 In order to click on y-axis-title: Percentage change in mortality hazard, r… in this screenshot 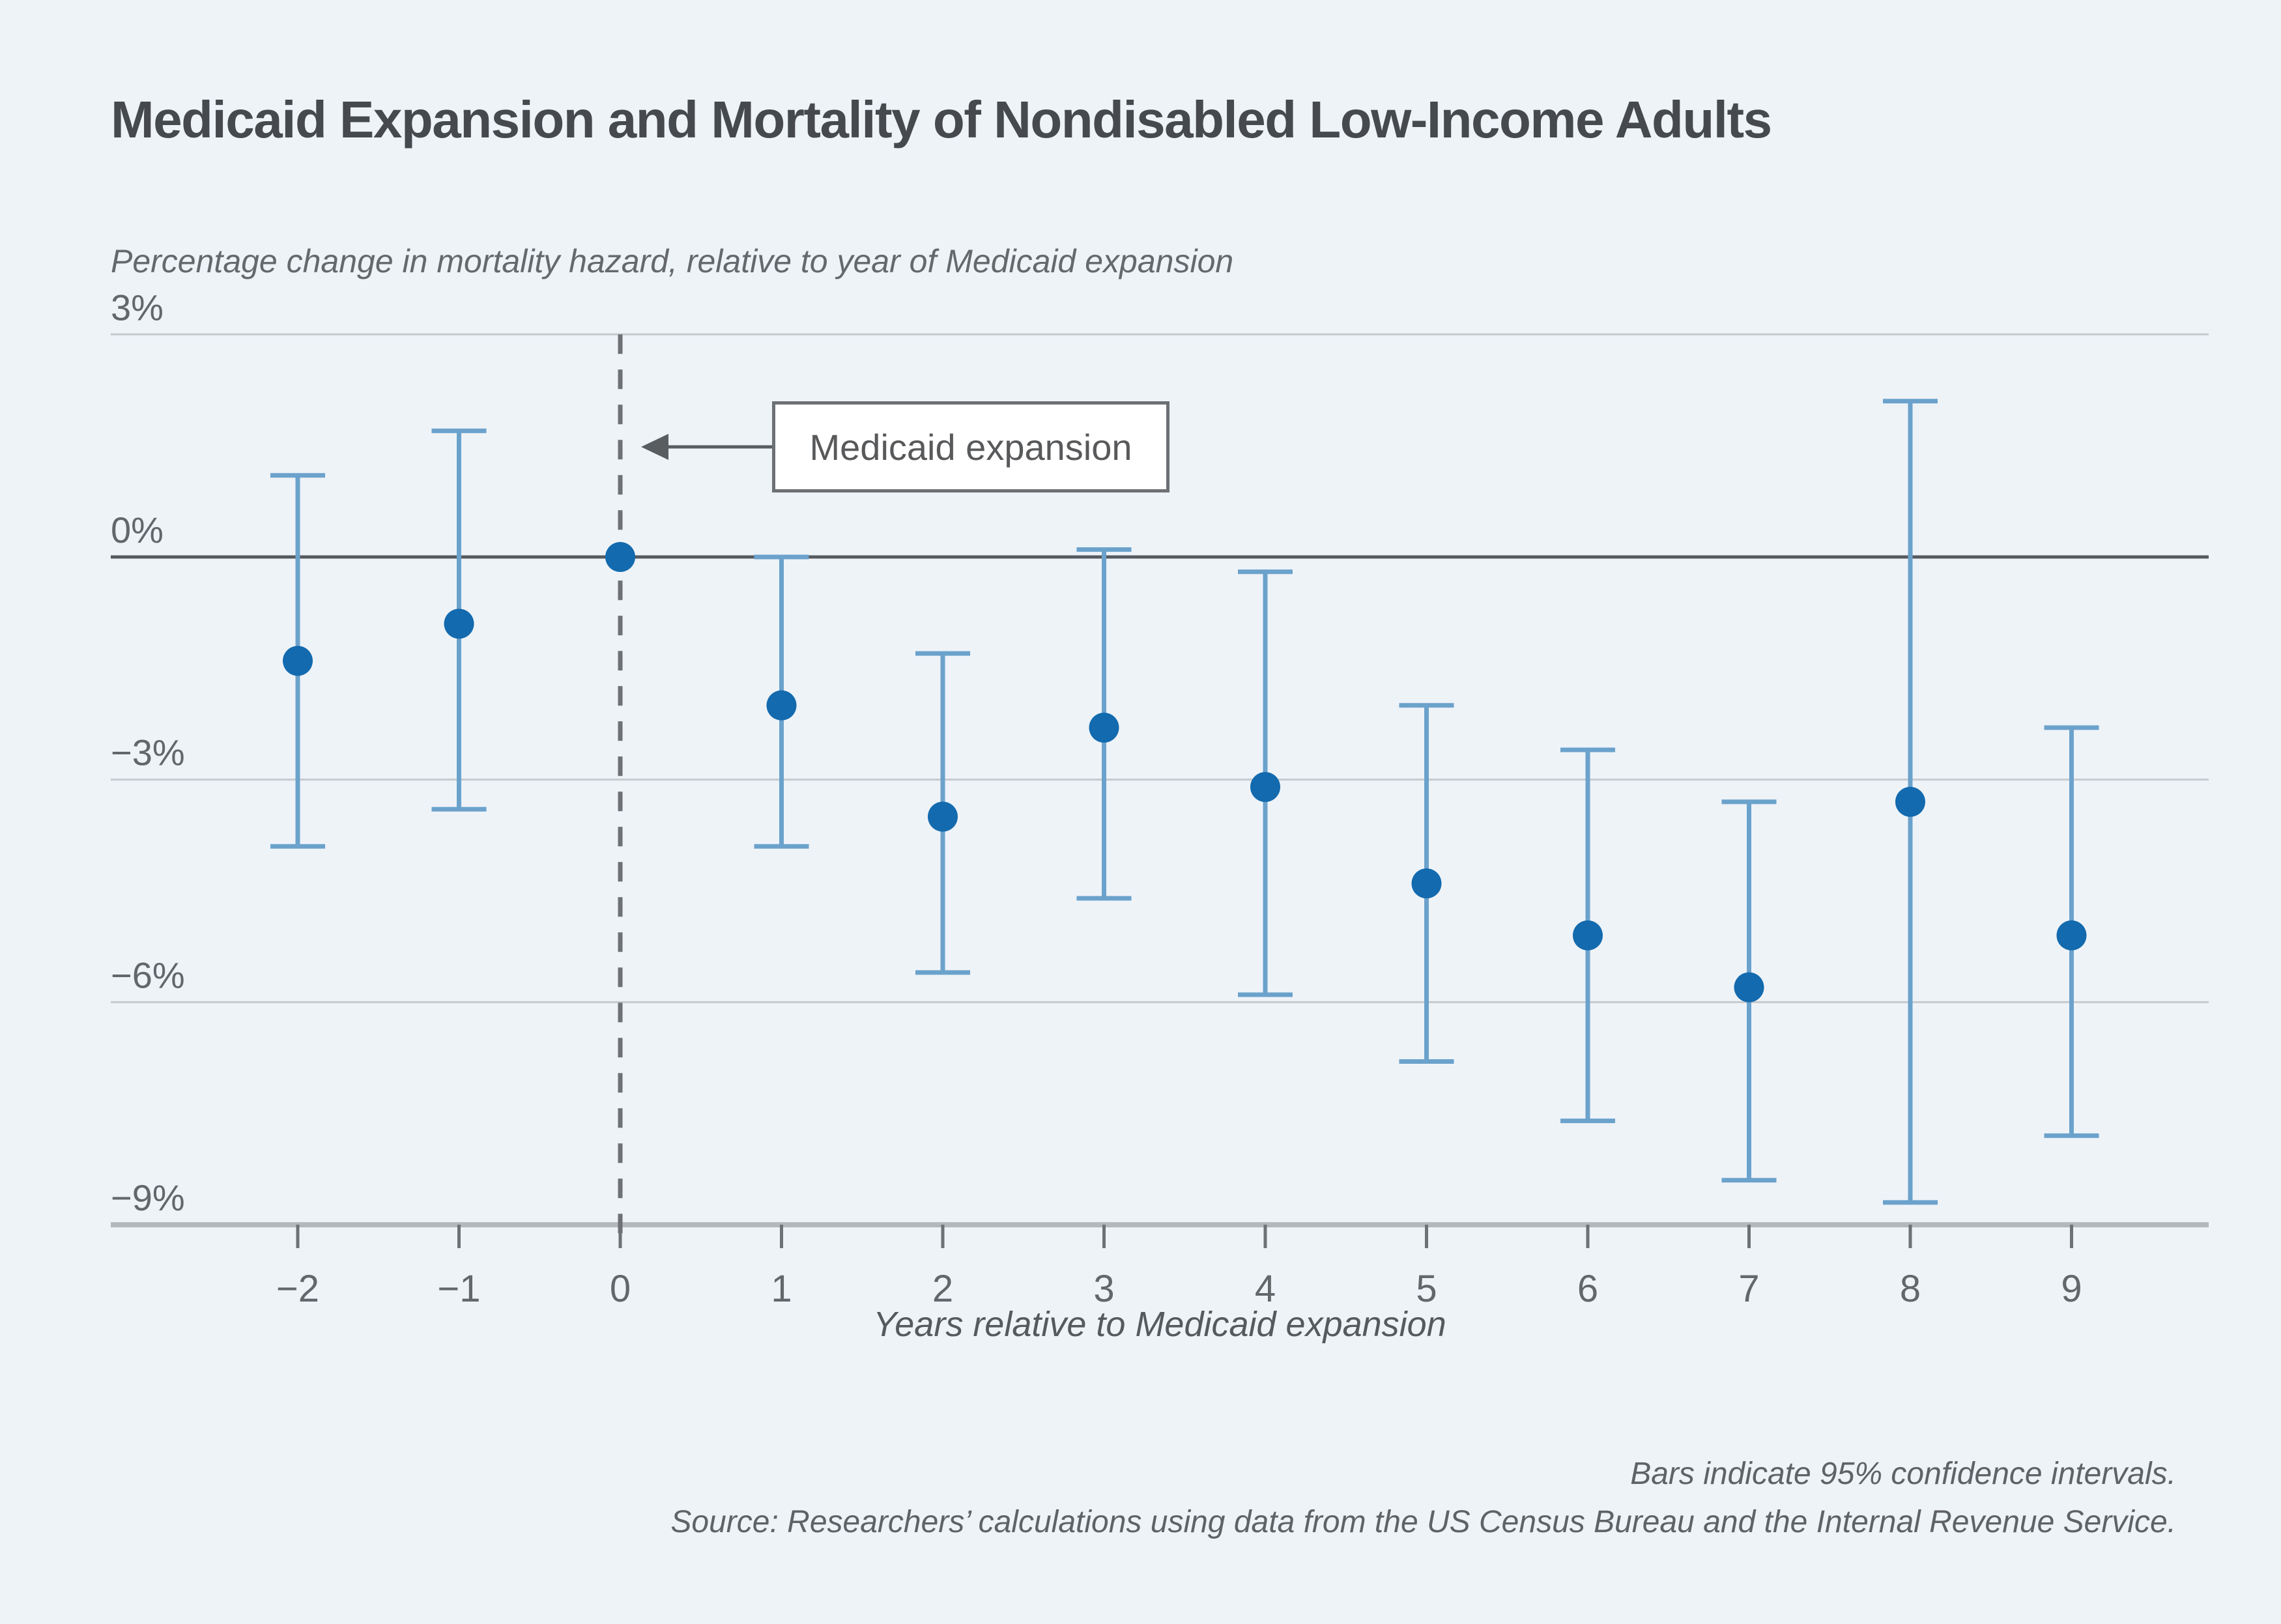, I will do `click(672, 261)`.